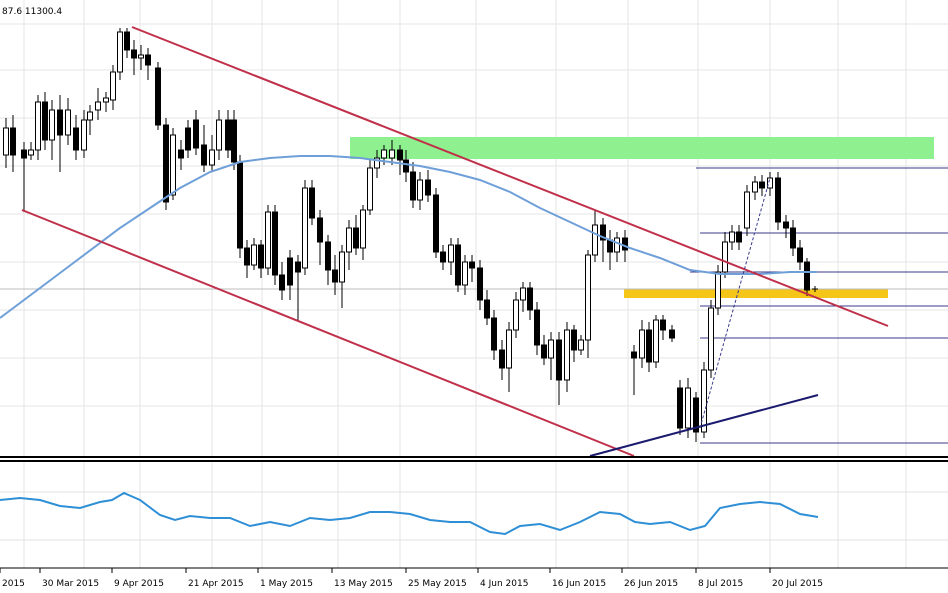 Image resolution: width=948 pixels, height=593 pixels. What do you see at coordinates (756, 293) in the screenshot?
I see `support-zone` at bounding box center [756, 293].